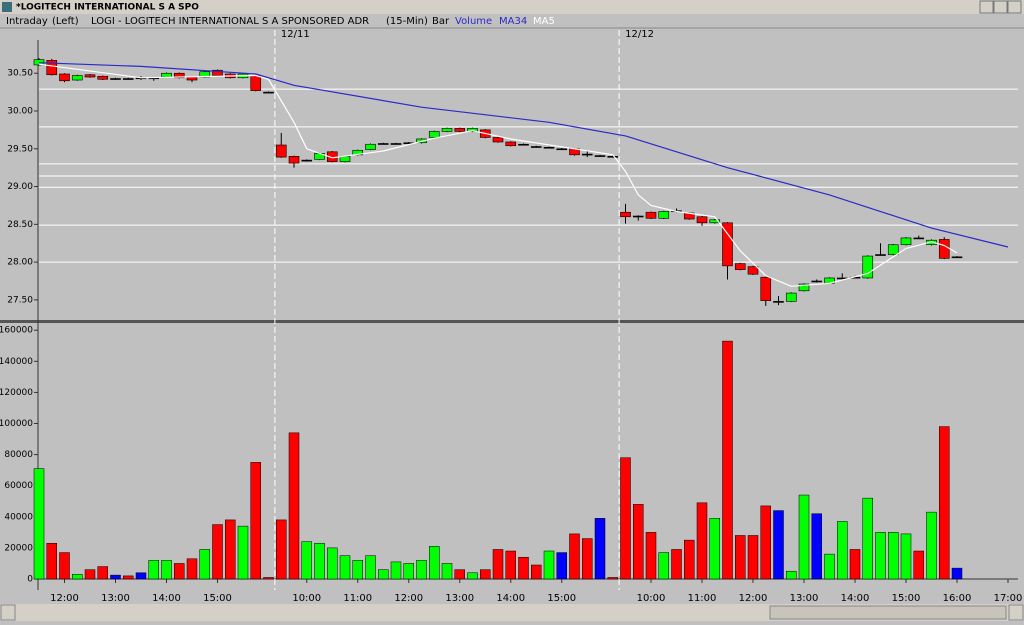  I want to click on y-tick-label: 40000, so click(18, 517).